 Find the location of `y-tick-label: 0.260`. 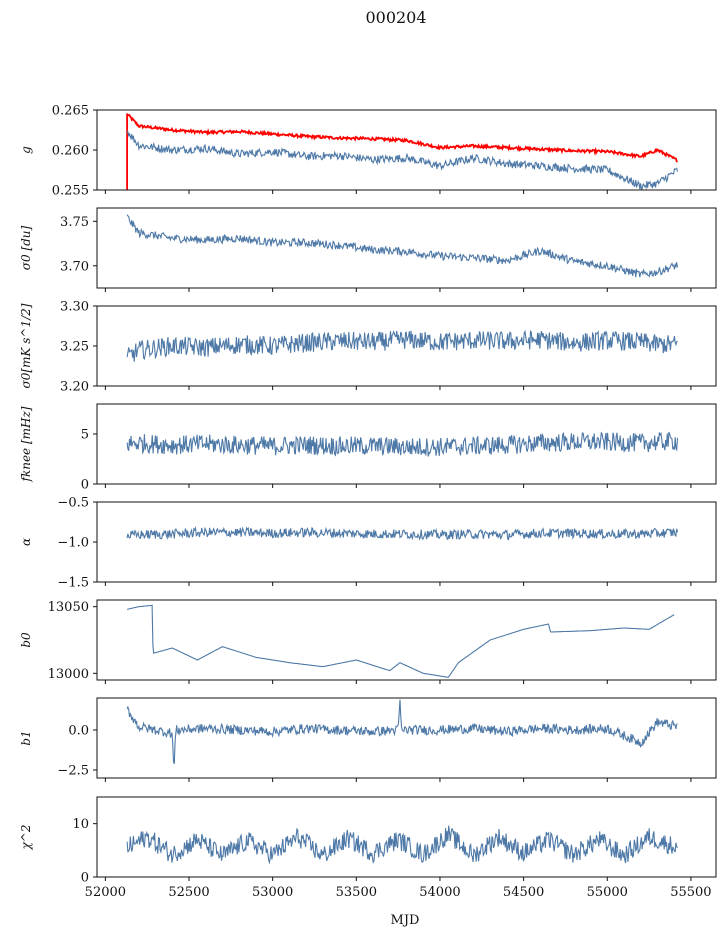

y-tick-label: 0.260 is located at coordinates (70, 151).